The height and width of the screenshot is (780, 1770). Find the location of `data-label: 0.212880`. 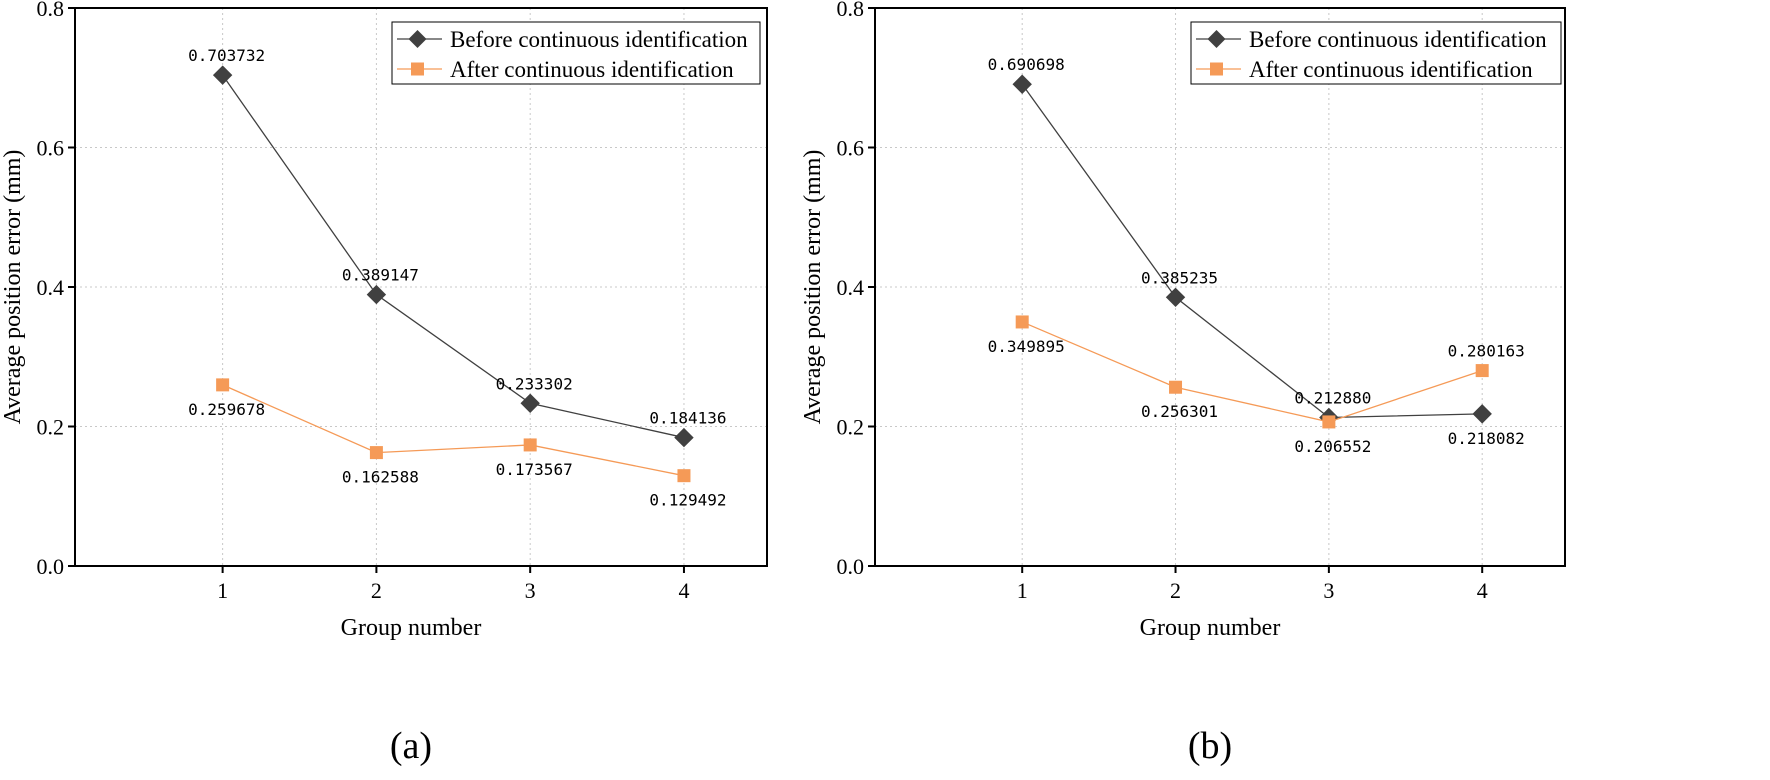

data-label: 0.212880 is located at coordinates (1332, 398).